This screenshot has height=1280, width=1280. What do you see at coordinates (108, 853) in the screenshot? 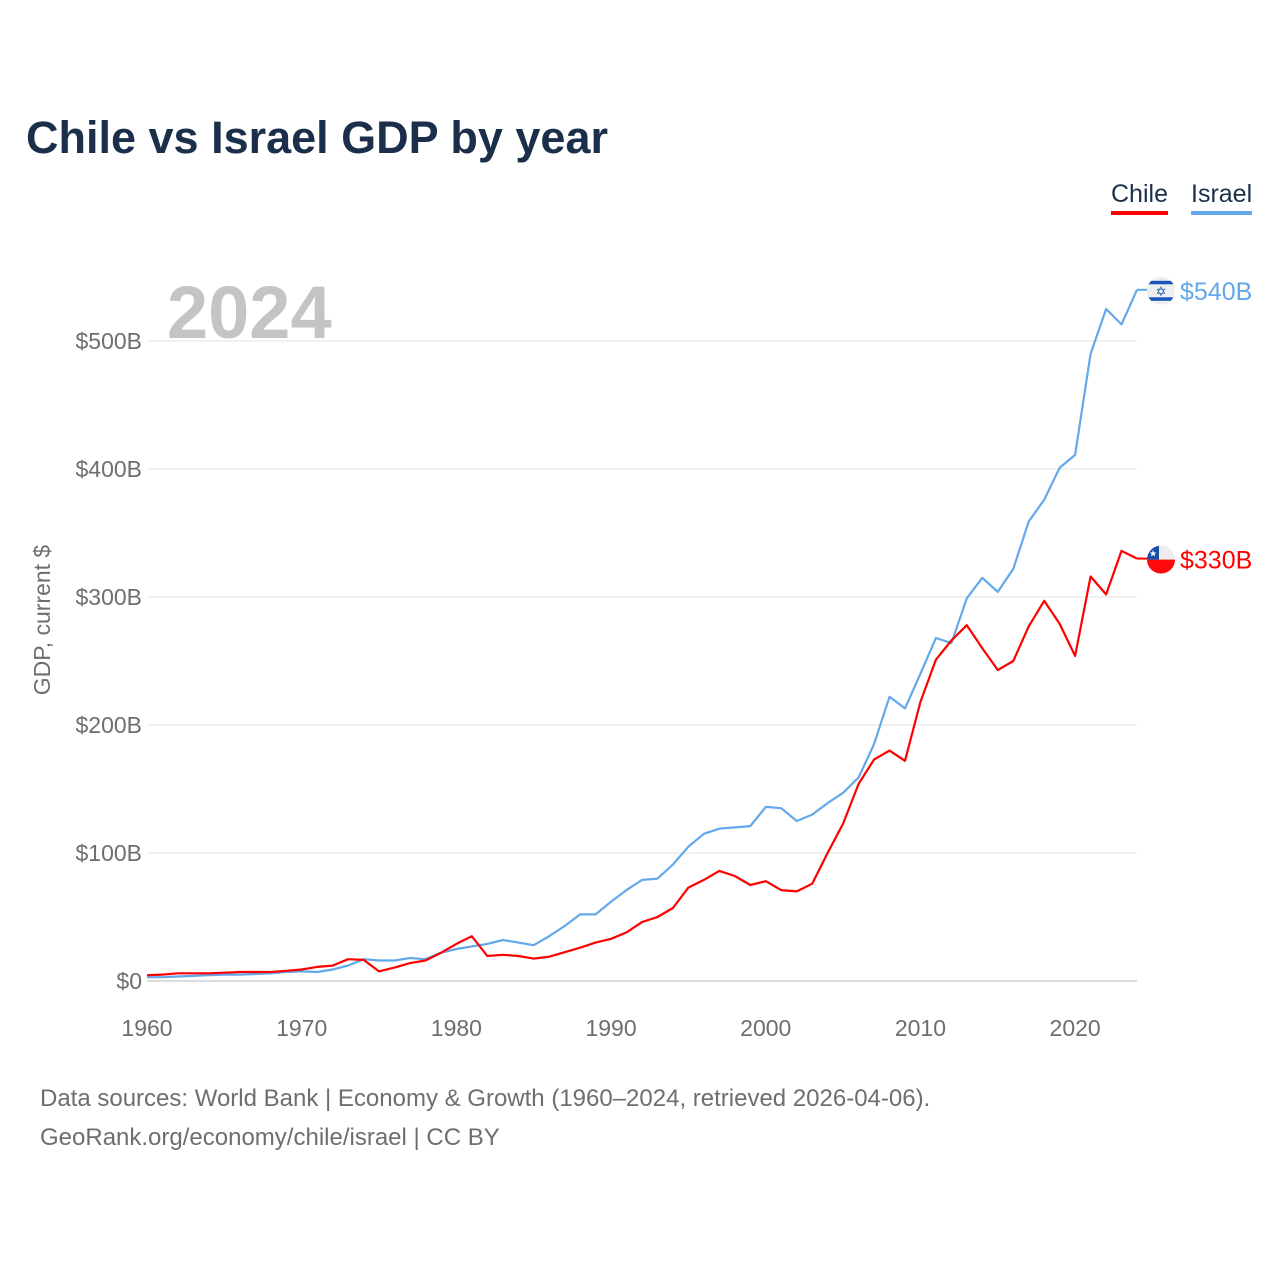
I see `y-tick-label: $100B` at bounding box center [108, 853].